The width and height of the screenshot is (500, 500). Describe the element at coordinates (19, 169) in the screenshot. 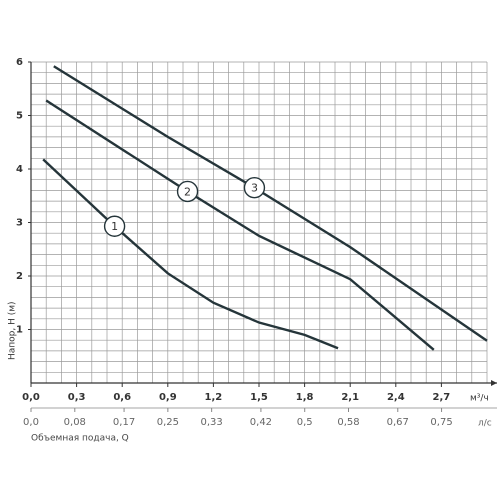

I see `y-tick-label: 4` at that location.